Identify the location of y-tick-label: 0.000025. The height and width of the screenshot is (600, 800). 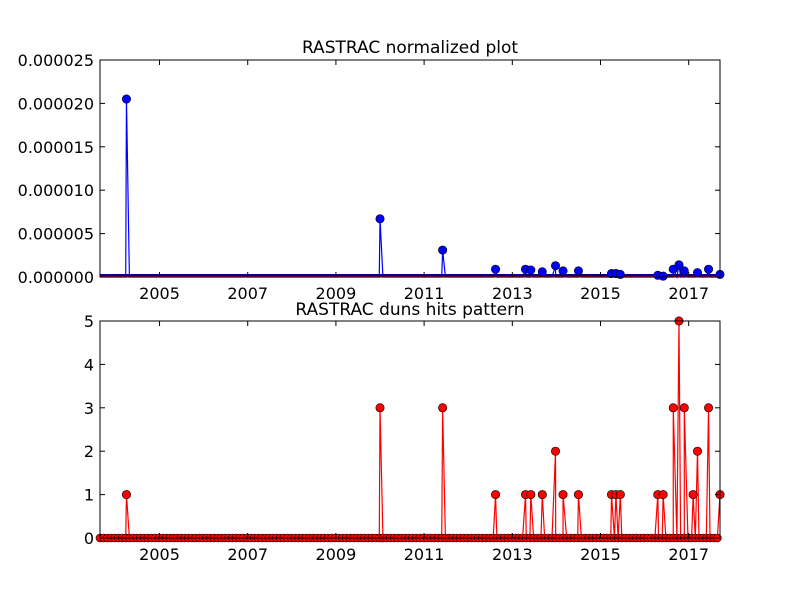
(56, 60).